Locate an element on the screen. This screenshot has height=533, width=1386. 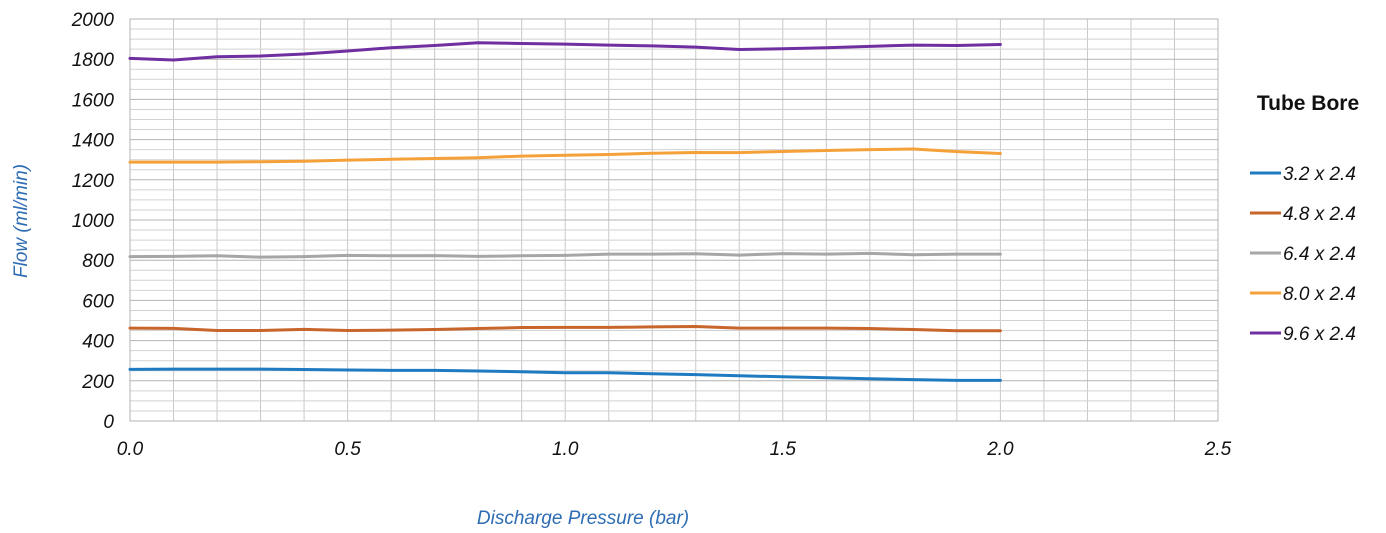
y-tick-label: 1200 is located at coordinates (93, 181).